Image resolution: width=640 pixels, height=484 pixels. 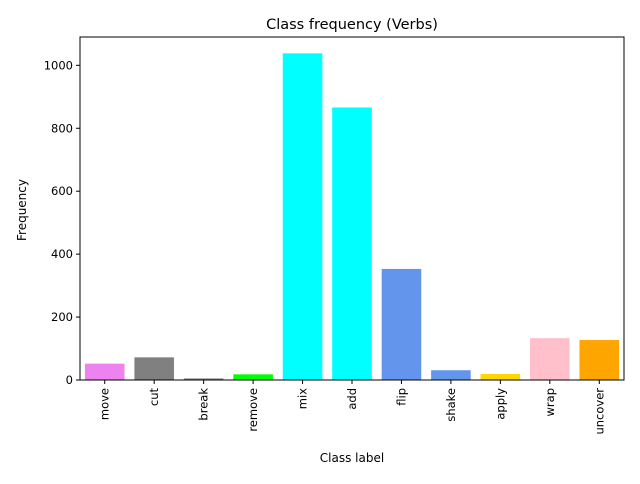 What do you see at coordinates (253, 377) in the screenshot?
I see `bar-remove` at bounding box center [253, 377].